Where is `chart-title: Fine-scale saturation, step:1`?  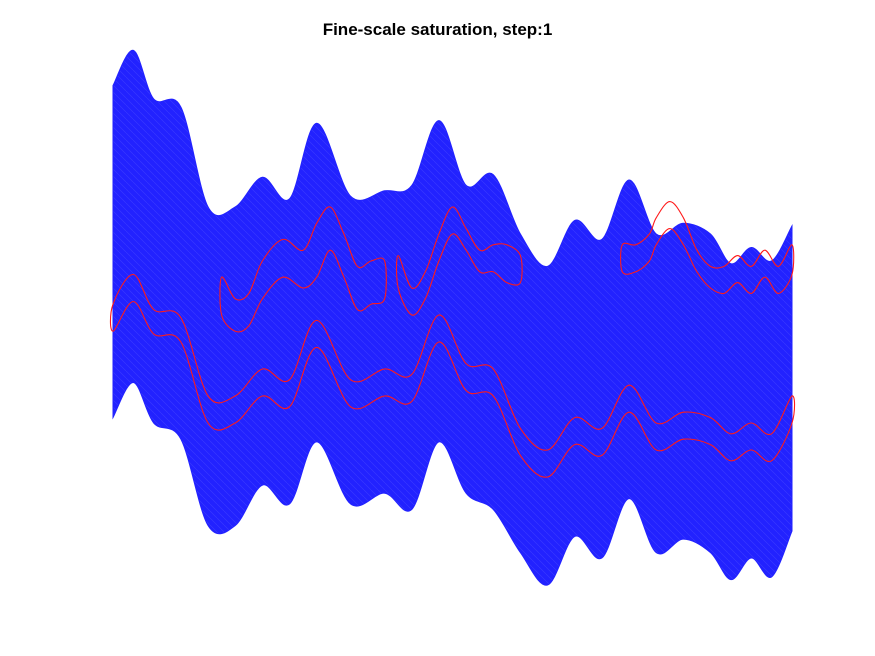
chart-title: Fine-scale saturation, step:1 is located at coordinates (437, 29).